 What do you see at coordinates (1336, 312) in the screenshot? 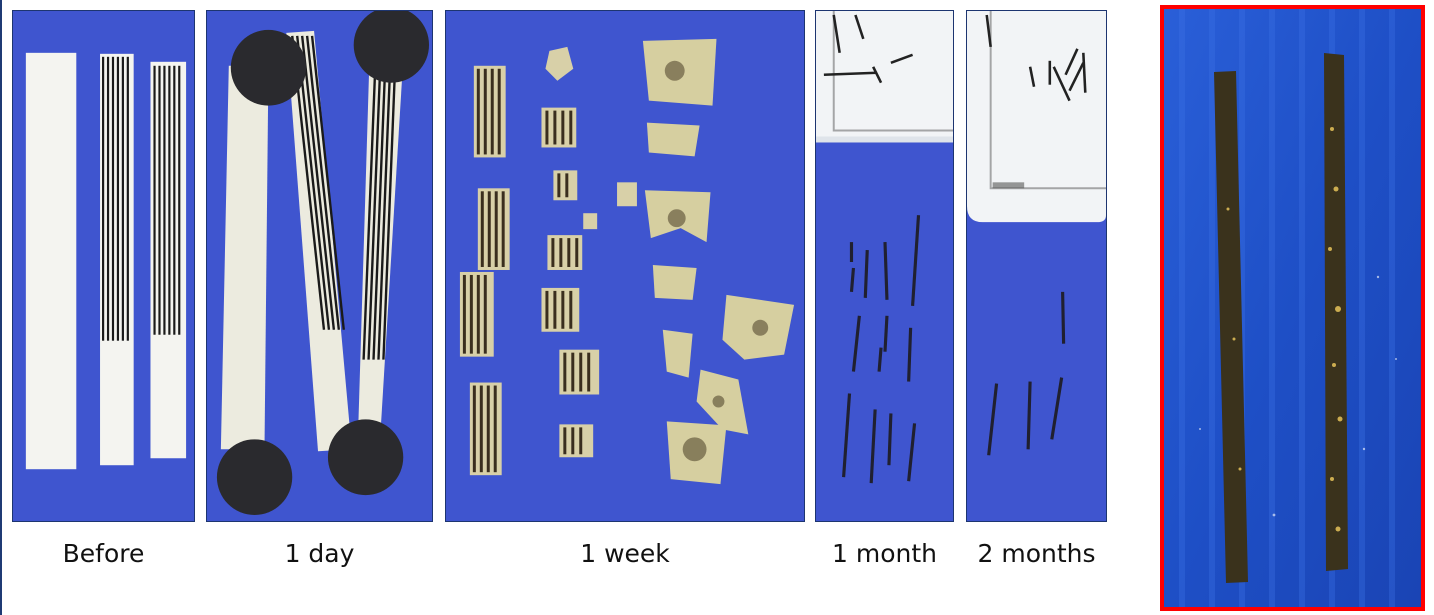
I see `gold-strip-right` at bounding box center [1336, 312].